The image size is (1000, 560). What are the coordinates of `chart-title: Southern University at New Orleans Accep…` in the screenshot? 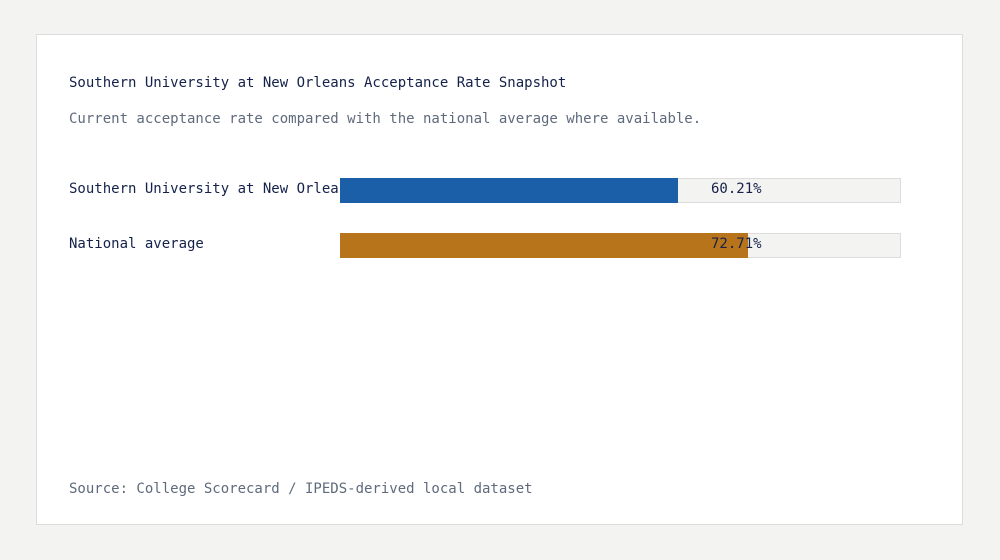 It's located at (318, 83).